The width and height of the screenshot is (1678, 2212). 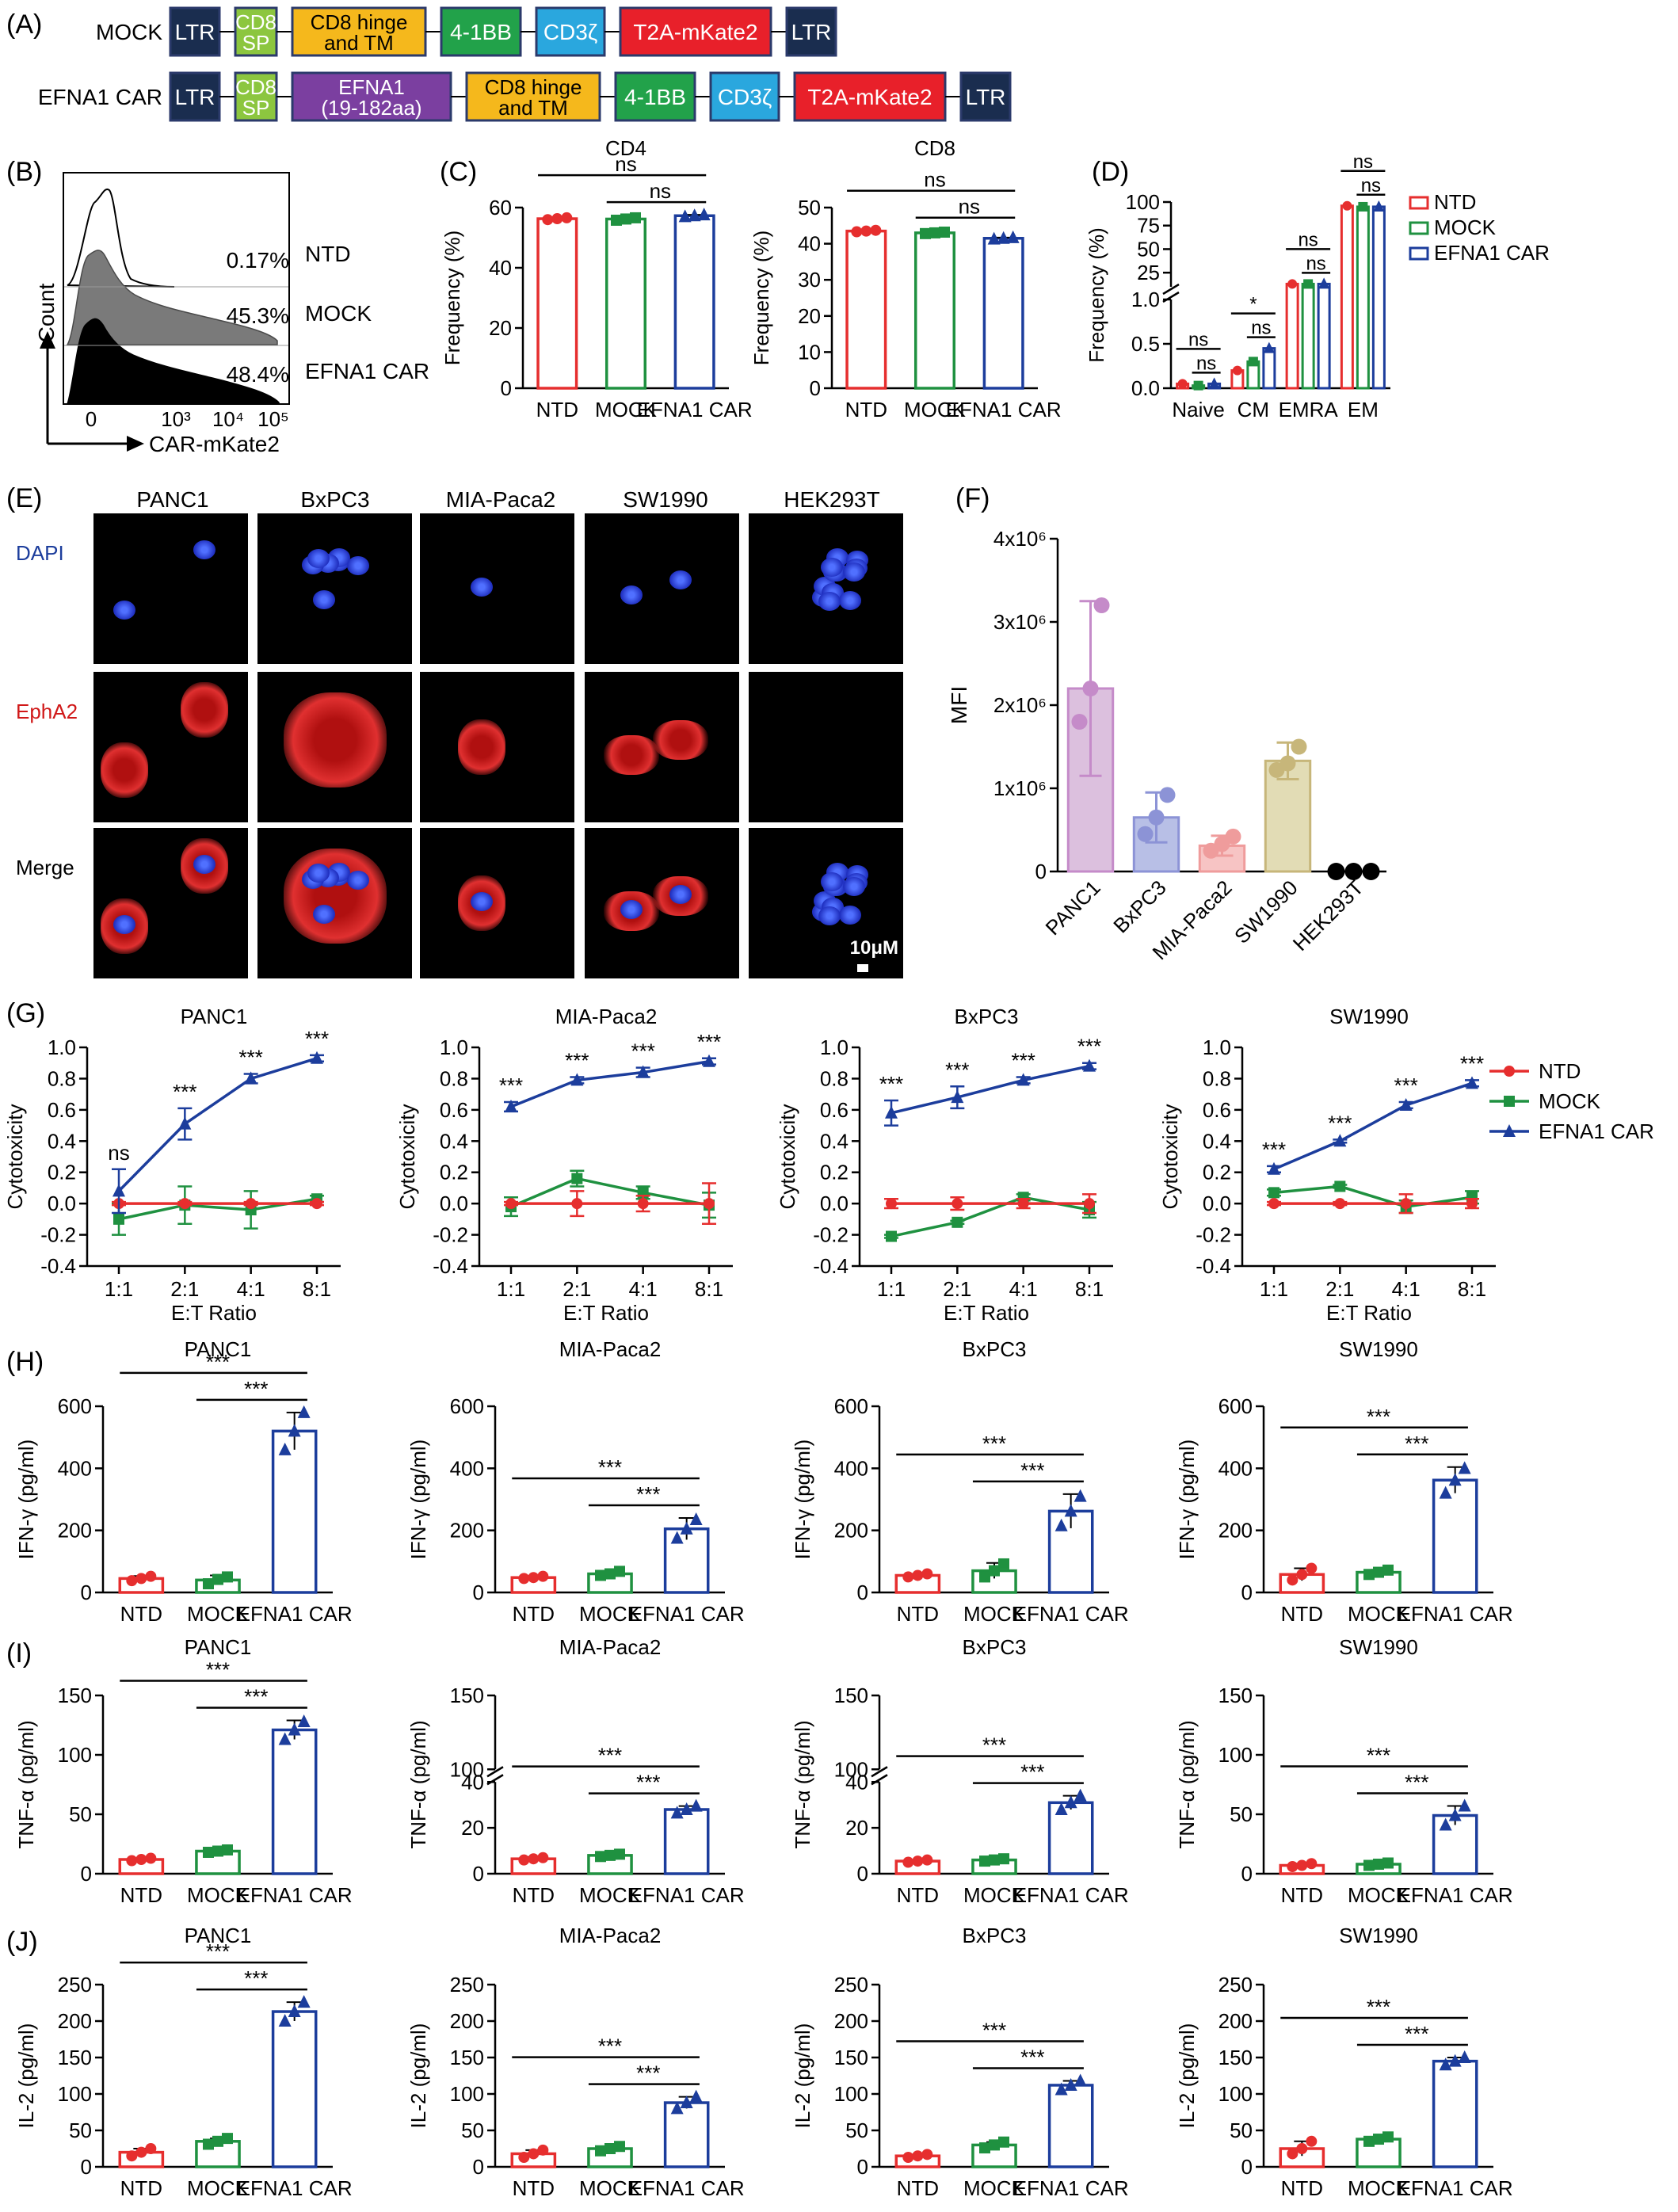 What do you see at coordinates (873, 948) in the screenshot?
I see `scale-bar-label: 10μM` at bounding box center [873, 948].